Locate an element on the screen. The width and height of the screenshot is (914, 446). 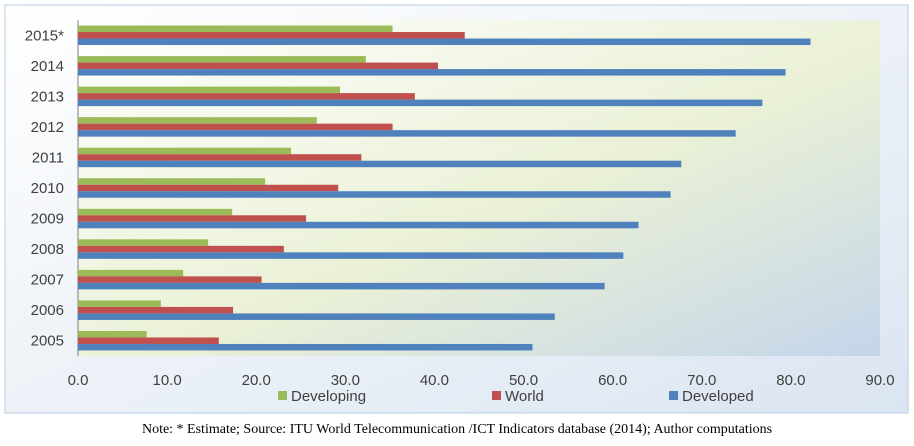
bar-world-2010 is located at coordinates (208, 188).